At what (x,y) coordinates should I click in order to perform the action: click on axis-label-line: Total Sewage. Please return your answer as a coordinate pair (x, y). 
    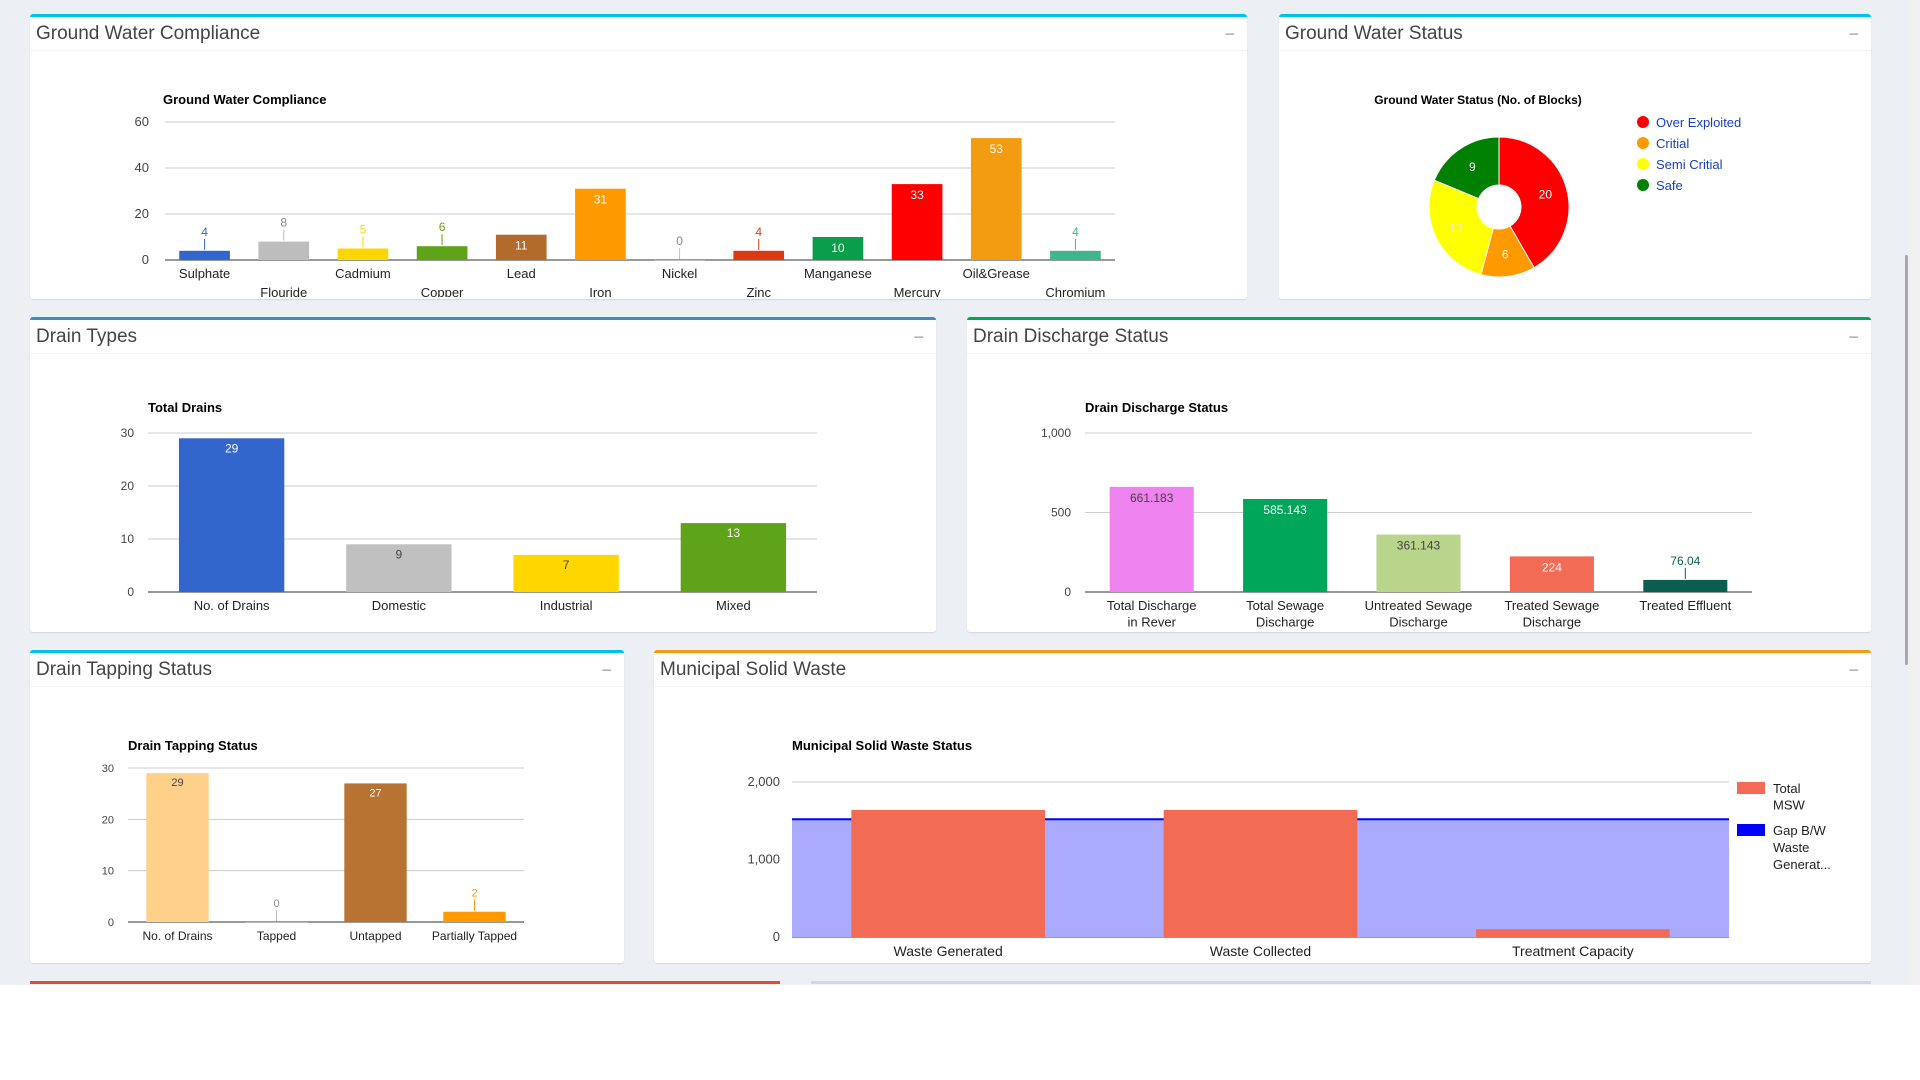
    Looking at the image, I should click on (1285, 605).